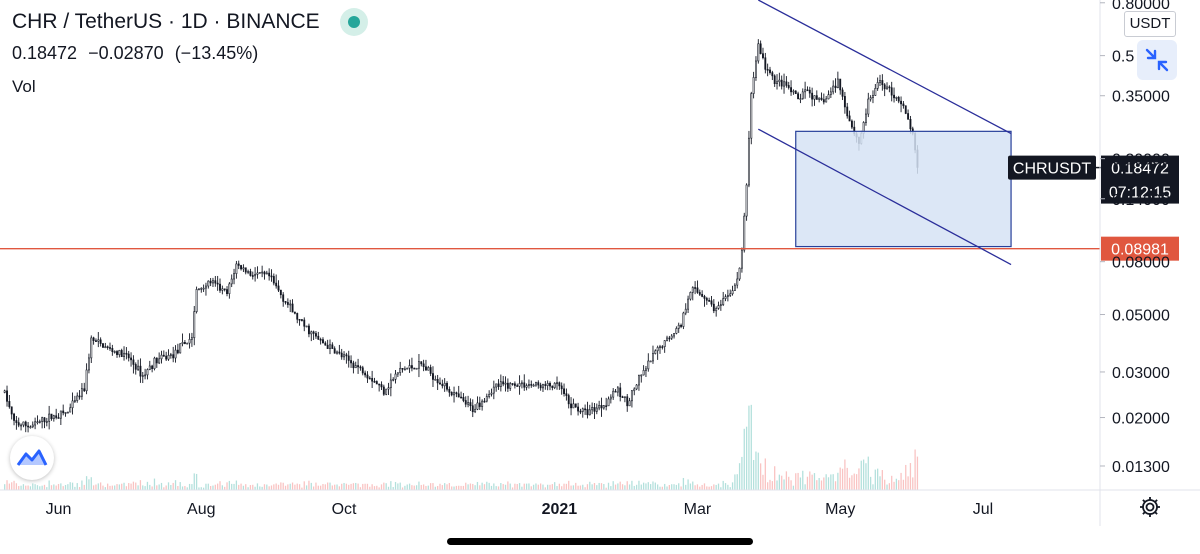 This screenshot has width=1200, height=554. Describe the element at coordinates (1052, 167) in the screenshot. I see `symbol-tag-background` at that location.